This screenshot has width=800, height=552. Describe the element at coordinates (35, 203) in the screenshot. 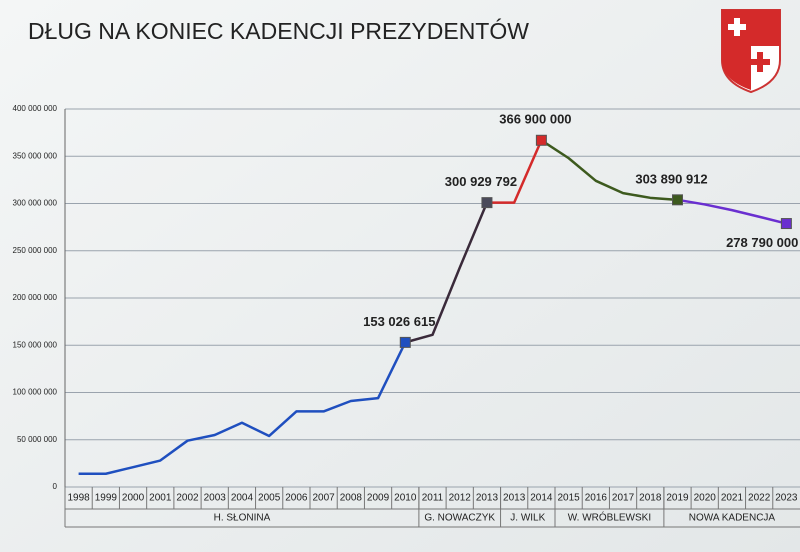

I see `y-tick-label: 300 000 000` at that location.